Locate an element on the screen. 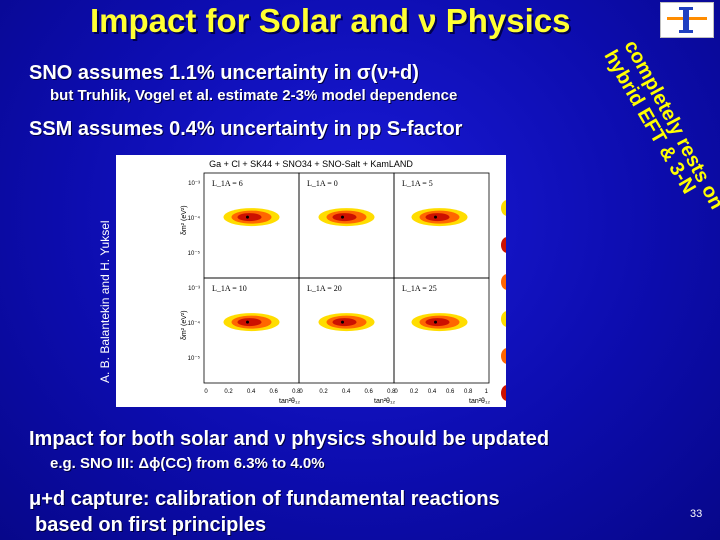  impact-subbullet: e.g. SNO III: Δϕ(CC) from 6.3% to 4.0% is located at coordinates (187, 463).